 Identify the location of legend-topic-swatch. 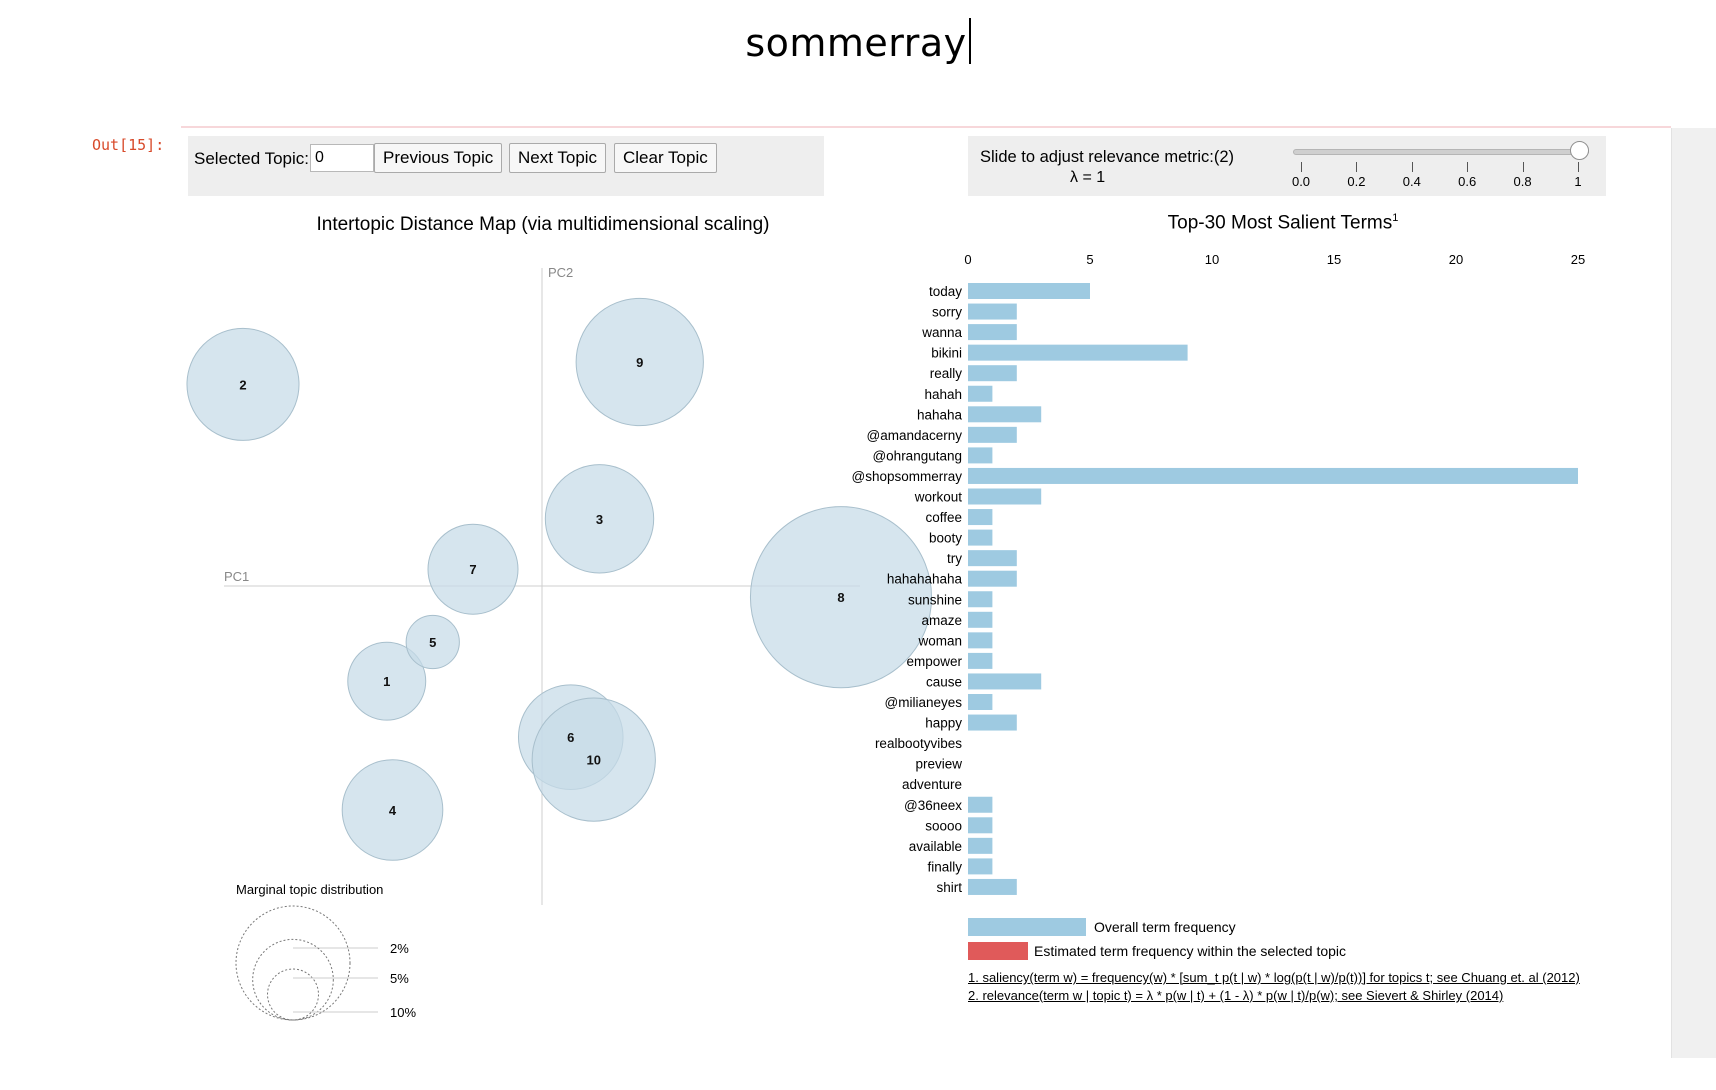
(998, 951).